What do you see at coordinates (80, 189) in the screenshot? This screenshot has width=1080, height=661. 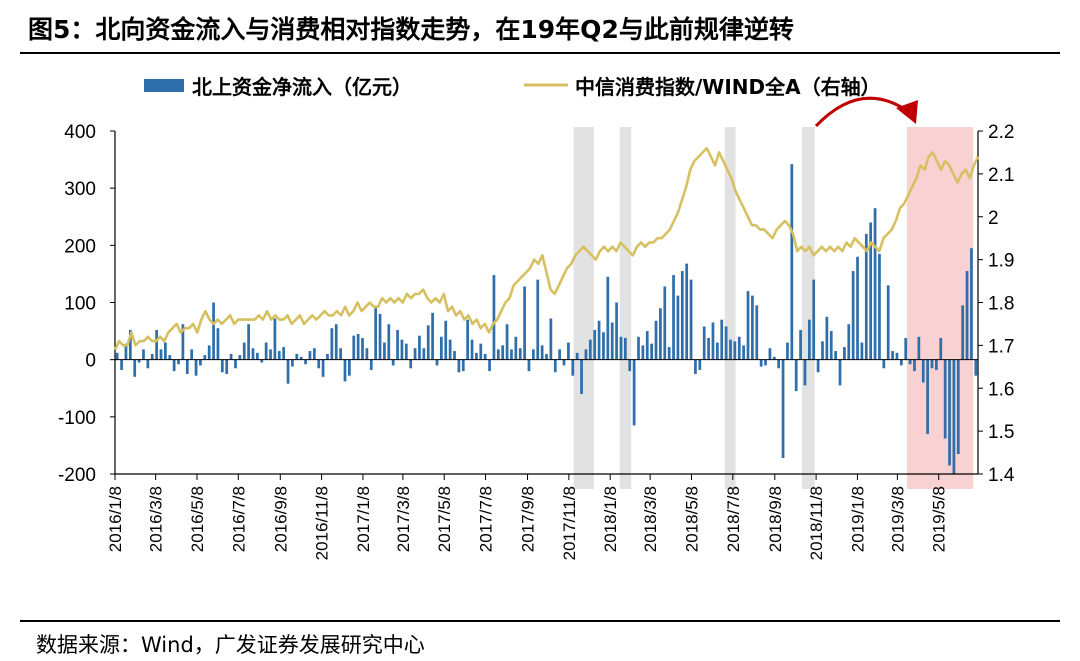 I see `left-tick-label: 300` at bounding box center [80, 189].